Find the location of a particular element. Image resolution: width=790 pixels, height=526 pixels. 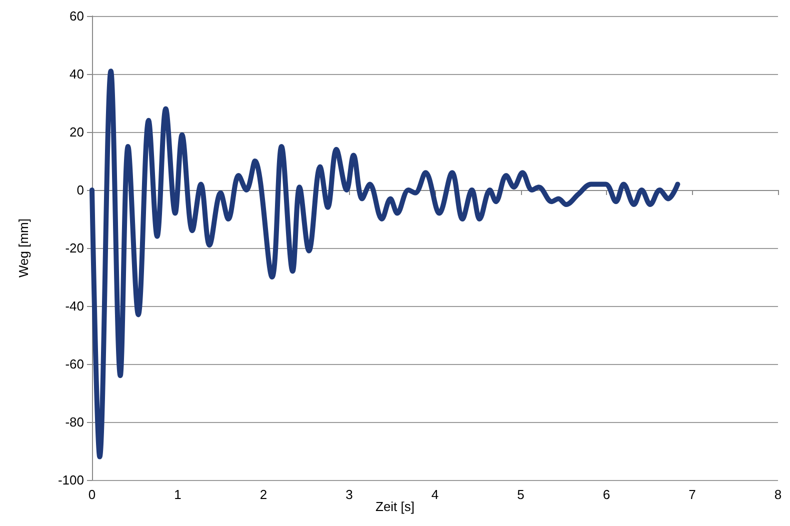

y-tick-label: -60 is located at coordinates (74, 364).